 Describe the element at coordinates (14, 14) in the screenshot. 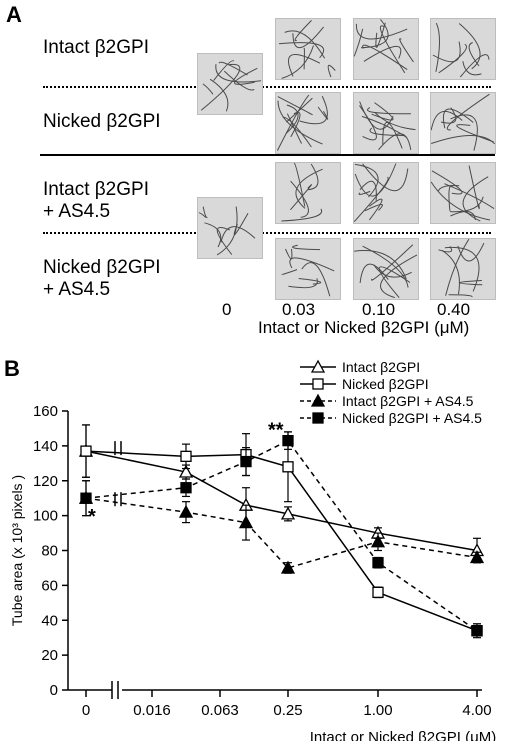

I see `panel-a-letter: A` at that location.